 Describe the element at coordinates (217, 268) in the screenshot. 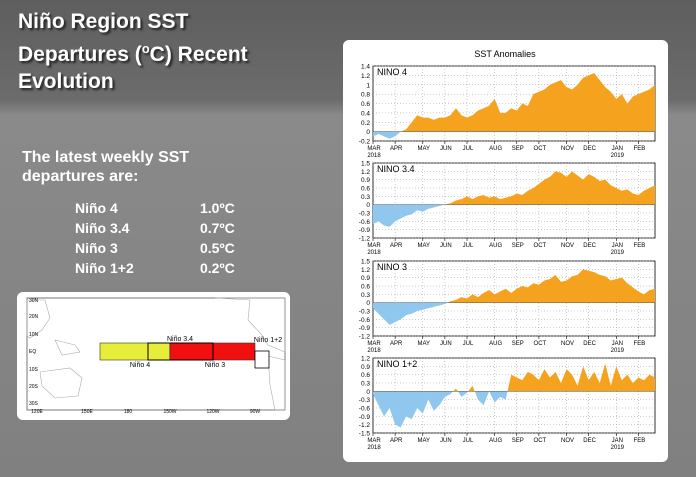

I see `departure-value: 0.2ºC` at that location.